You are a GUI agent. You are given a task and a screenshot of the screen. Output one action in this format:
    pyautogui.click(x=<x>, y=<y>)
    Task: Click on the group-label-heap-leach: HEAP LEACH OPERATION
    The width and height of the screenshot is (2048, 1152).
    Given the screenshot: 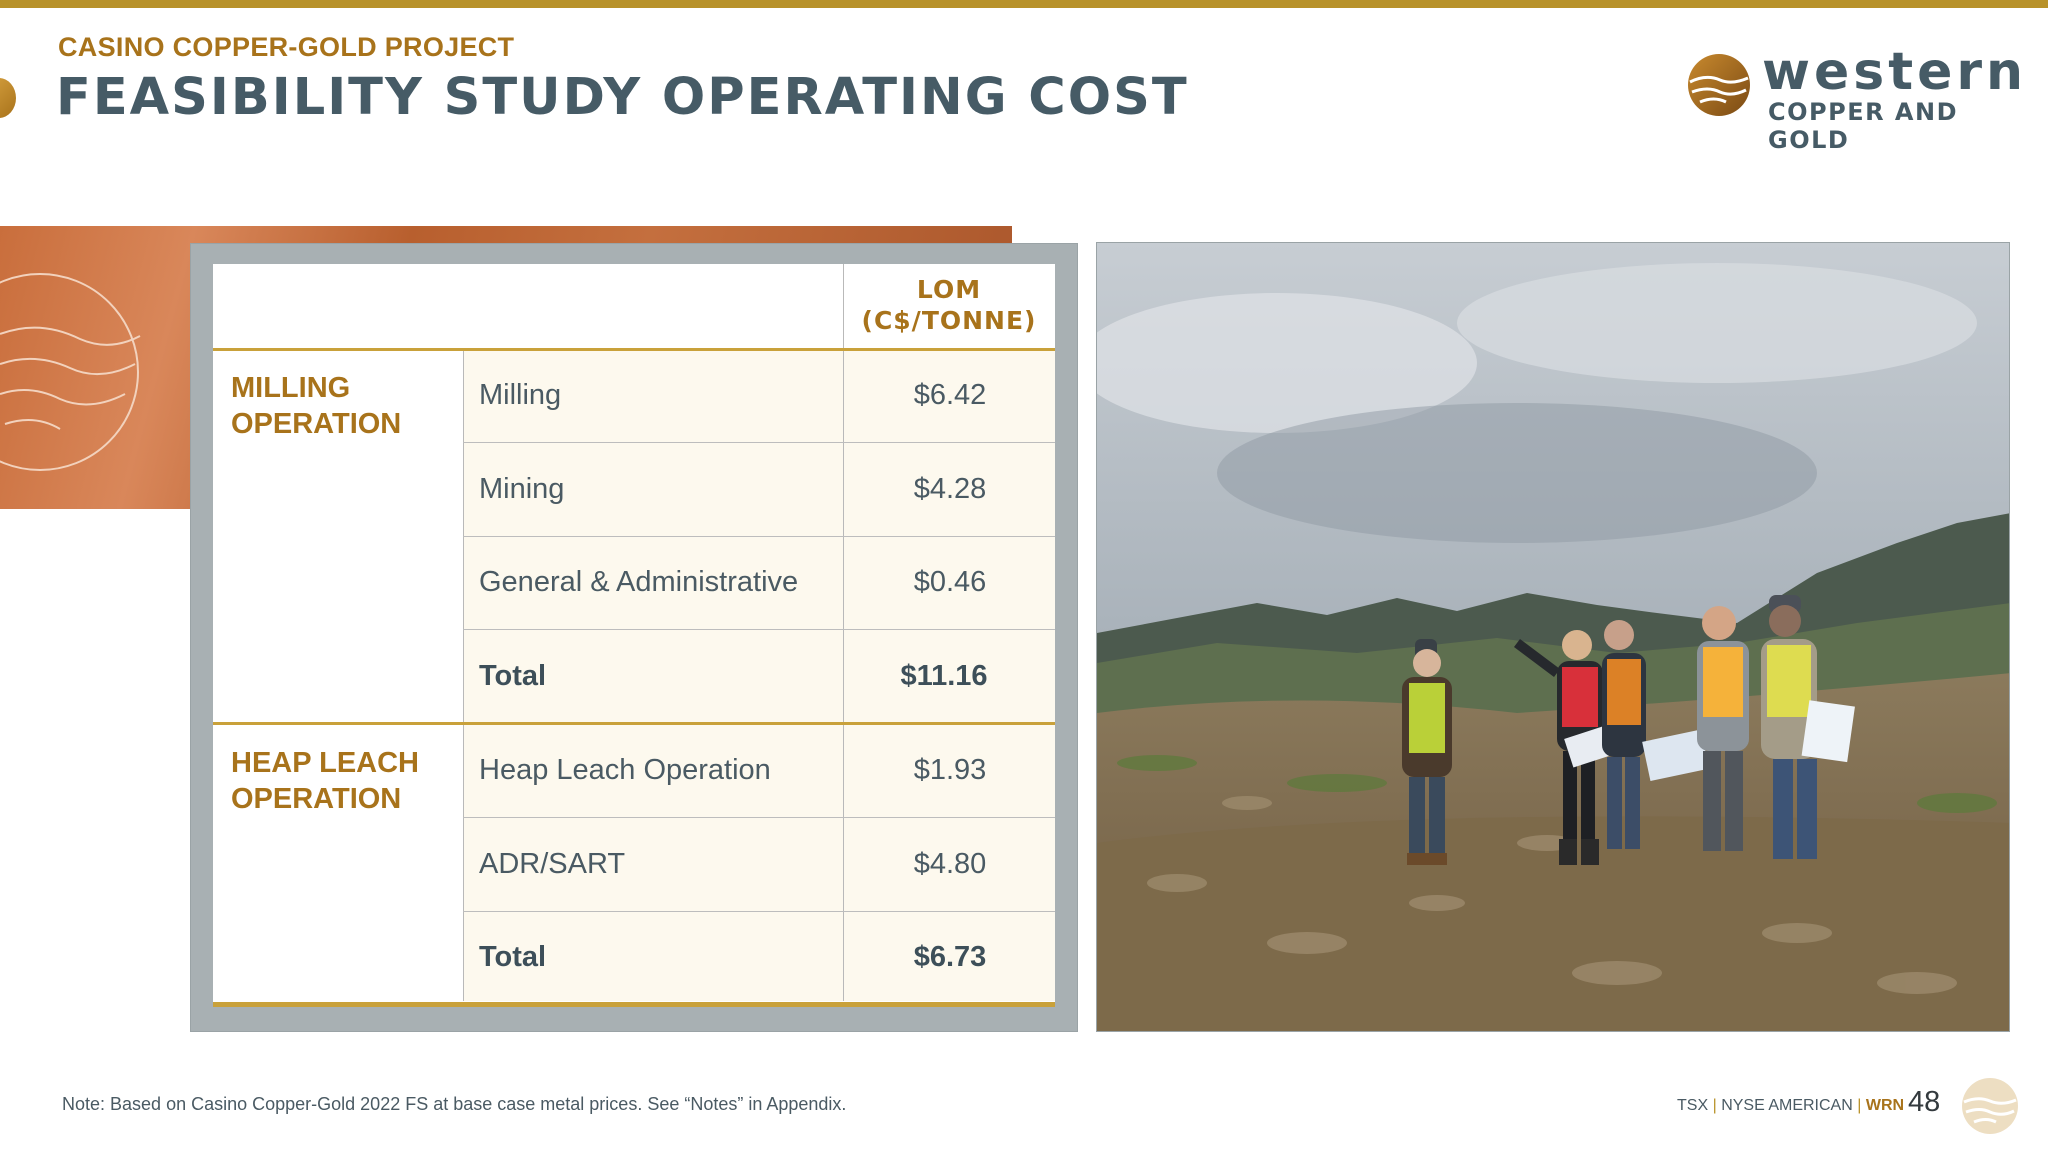 What is the action you would take?
    pyautogui.click(x=325, y=781)
    